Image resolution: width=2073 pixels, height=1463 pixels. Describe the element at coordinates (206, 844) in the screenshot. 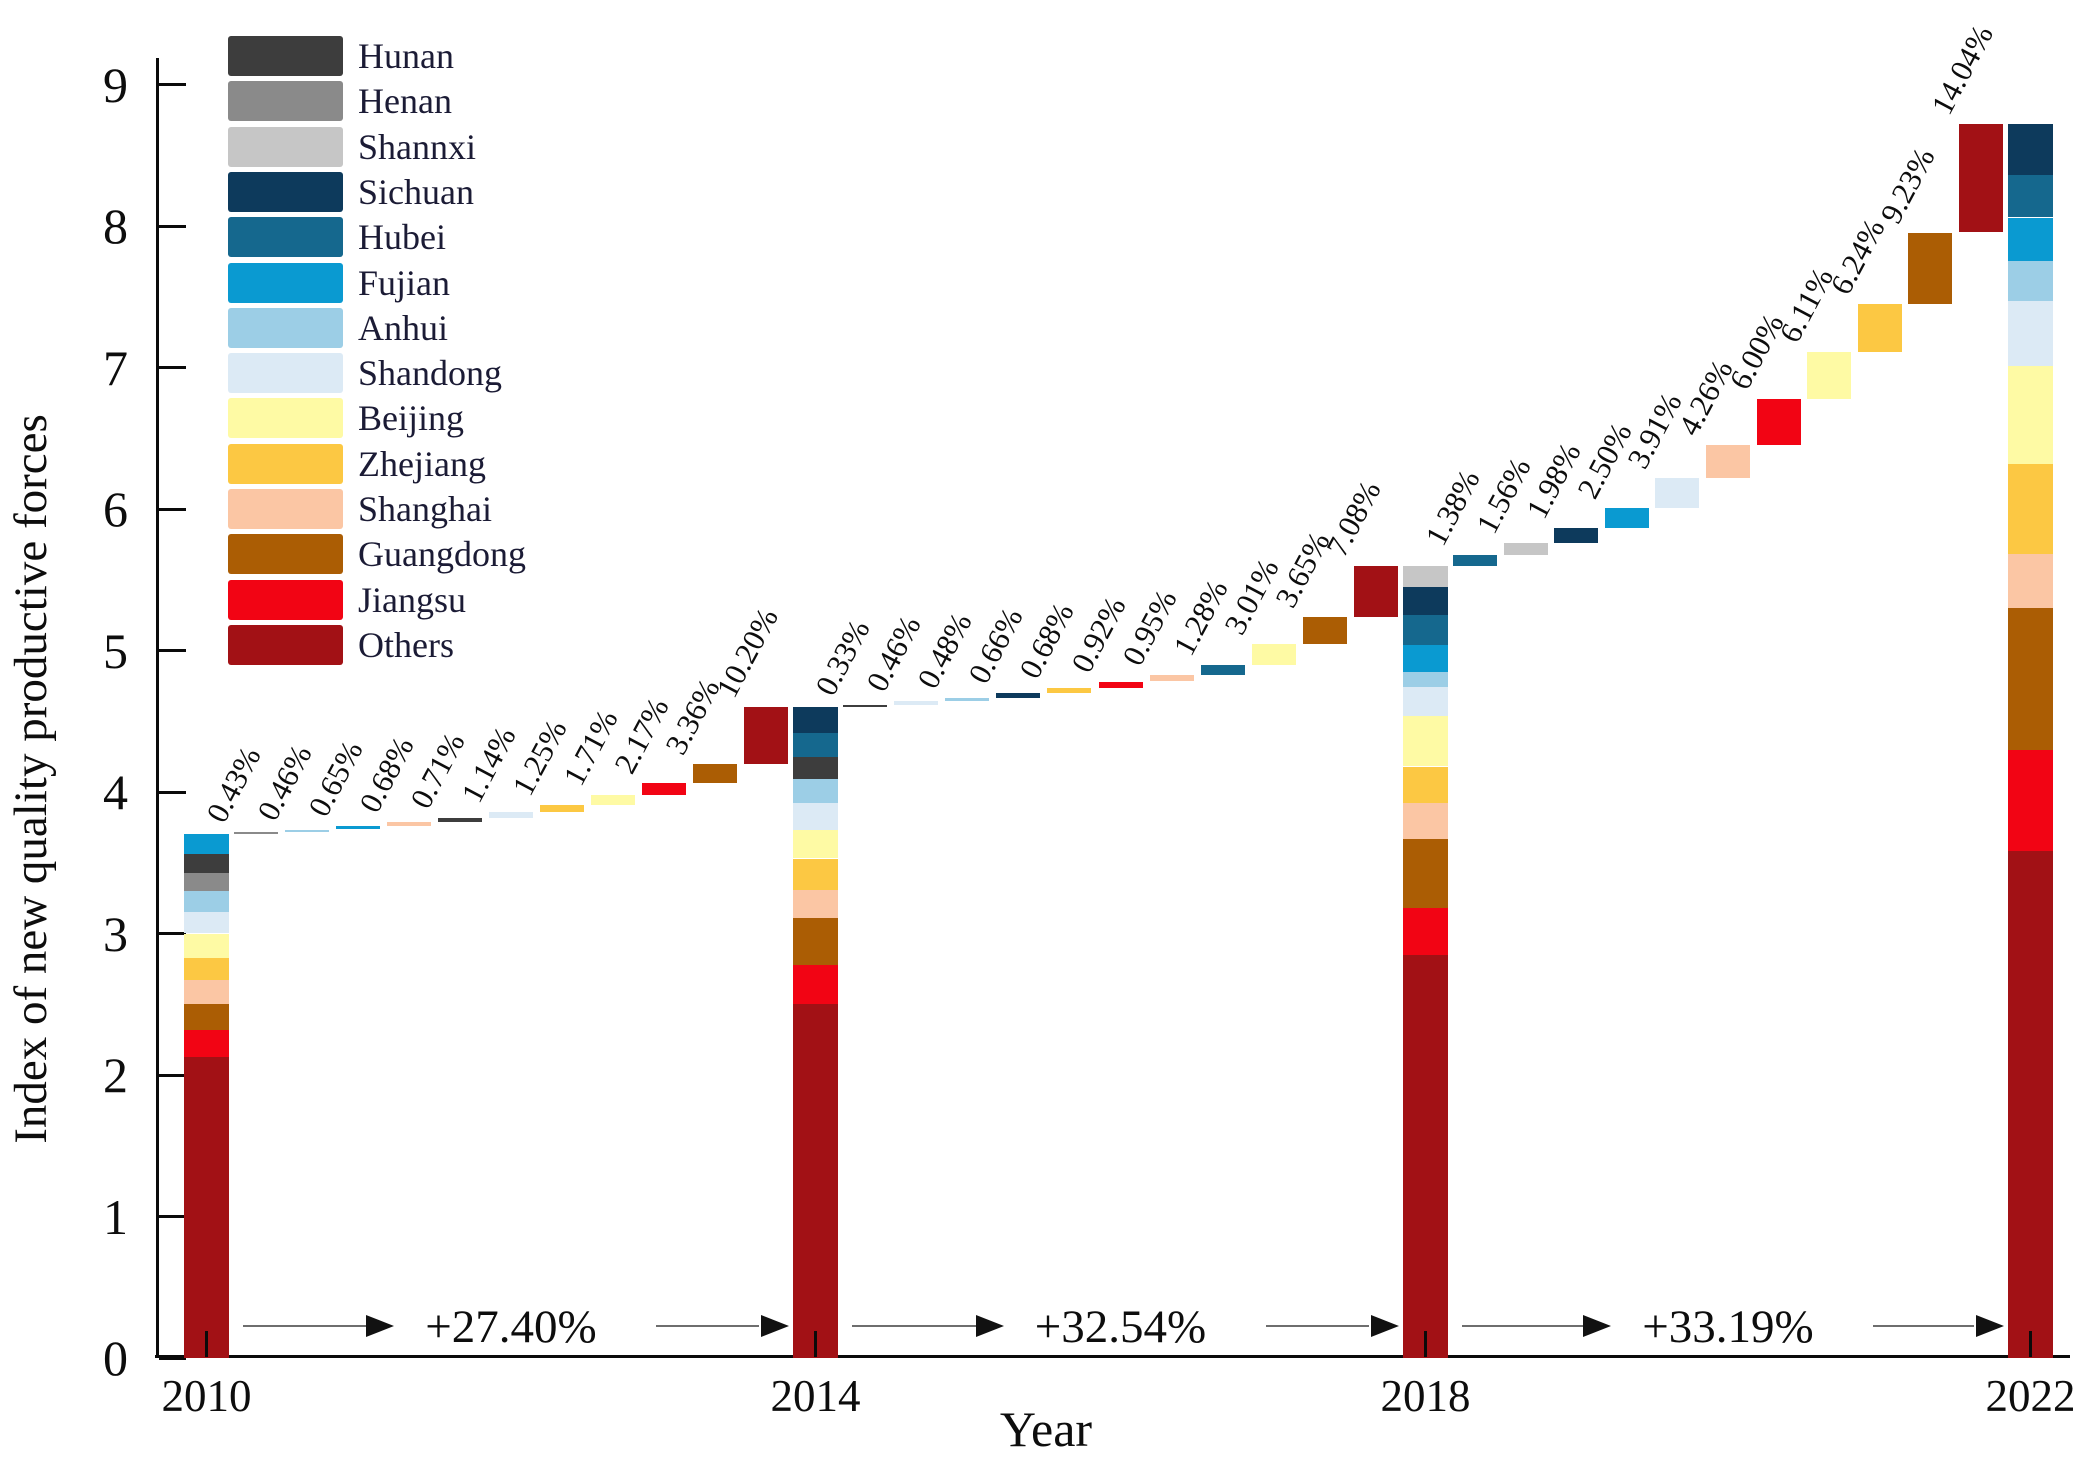

I see `bar-segment-fujian` at that location.